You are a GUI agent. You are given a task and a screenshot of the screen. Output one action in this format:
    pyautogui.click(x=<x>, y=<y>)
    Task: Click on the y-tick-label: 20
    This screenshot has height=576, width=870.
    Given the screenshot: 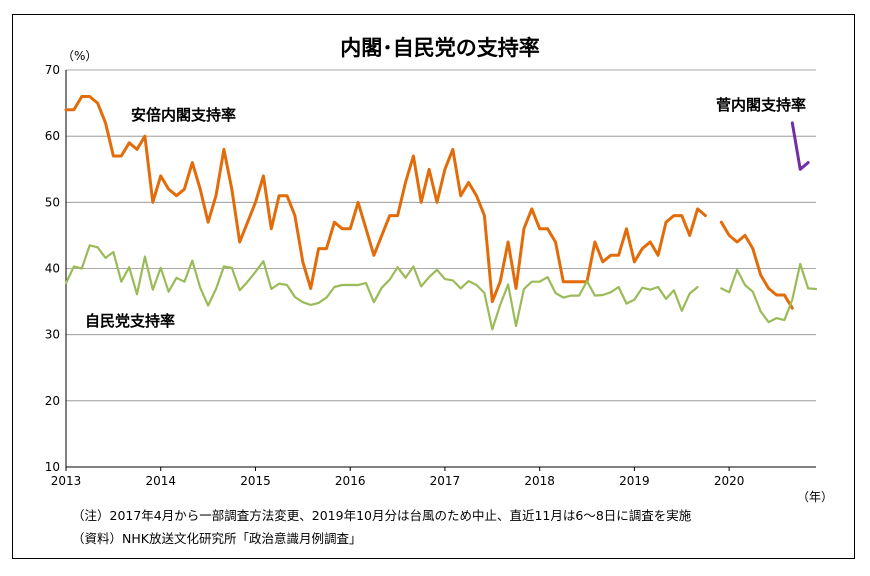 What is the action you would take?
    pyautogui.click(x=52, y=401)
    